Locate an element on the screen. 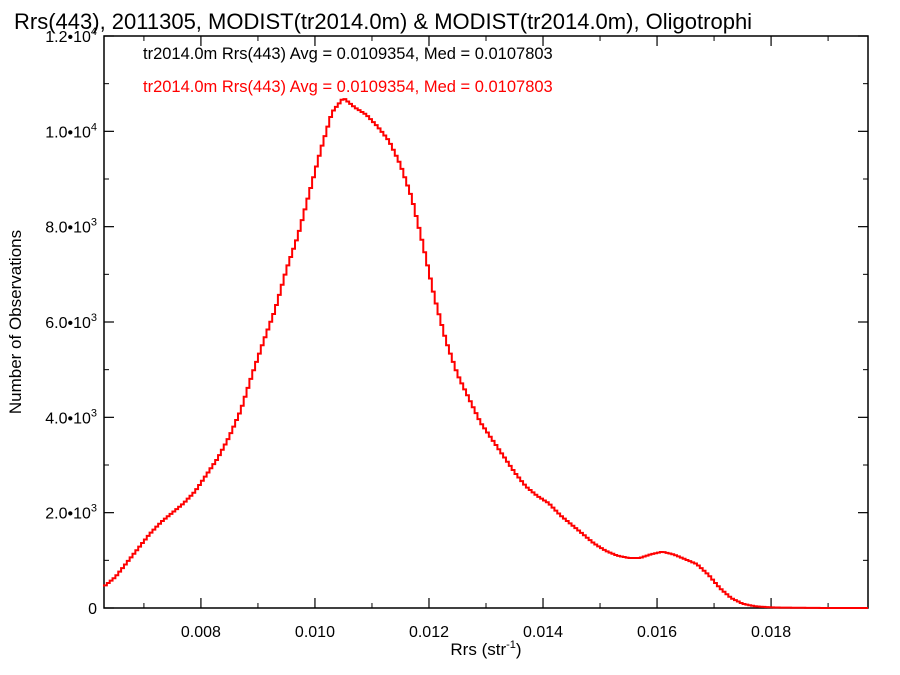  y-tick-label: 1.2•104 is located at coordinates (71, 36).